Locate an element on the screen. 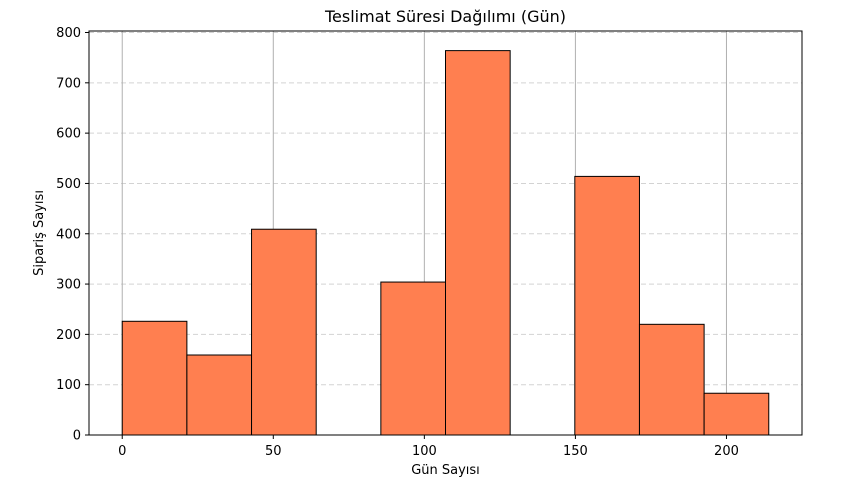 The image size is (856, 488). x-axis-ticks: 0 50 100 150 200 is located at coordinates (428, 447).